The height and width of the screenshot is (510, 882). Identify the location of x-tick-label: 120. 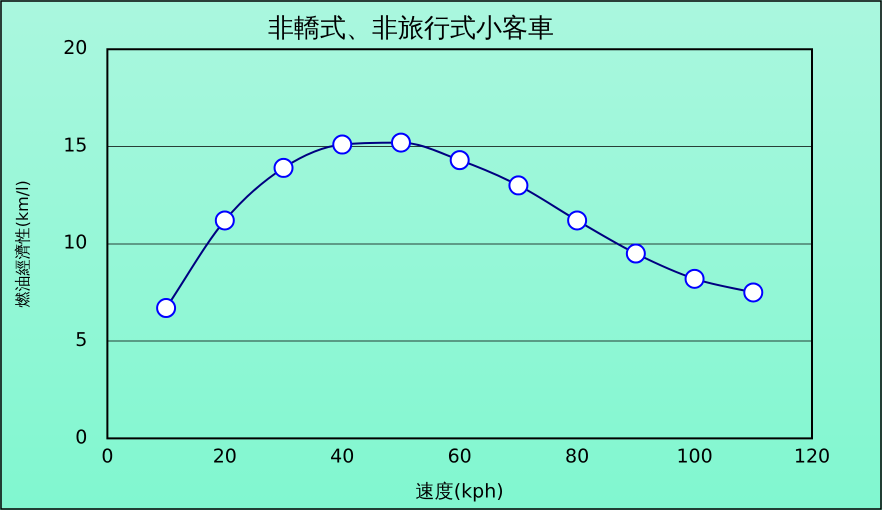
(812, 457).